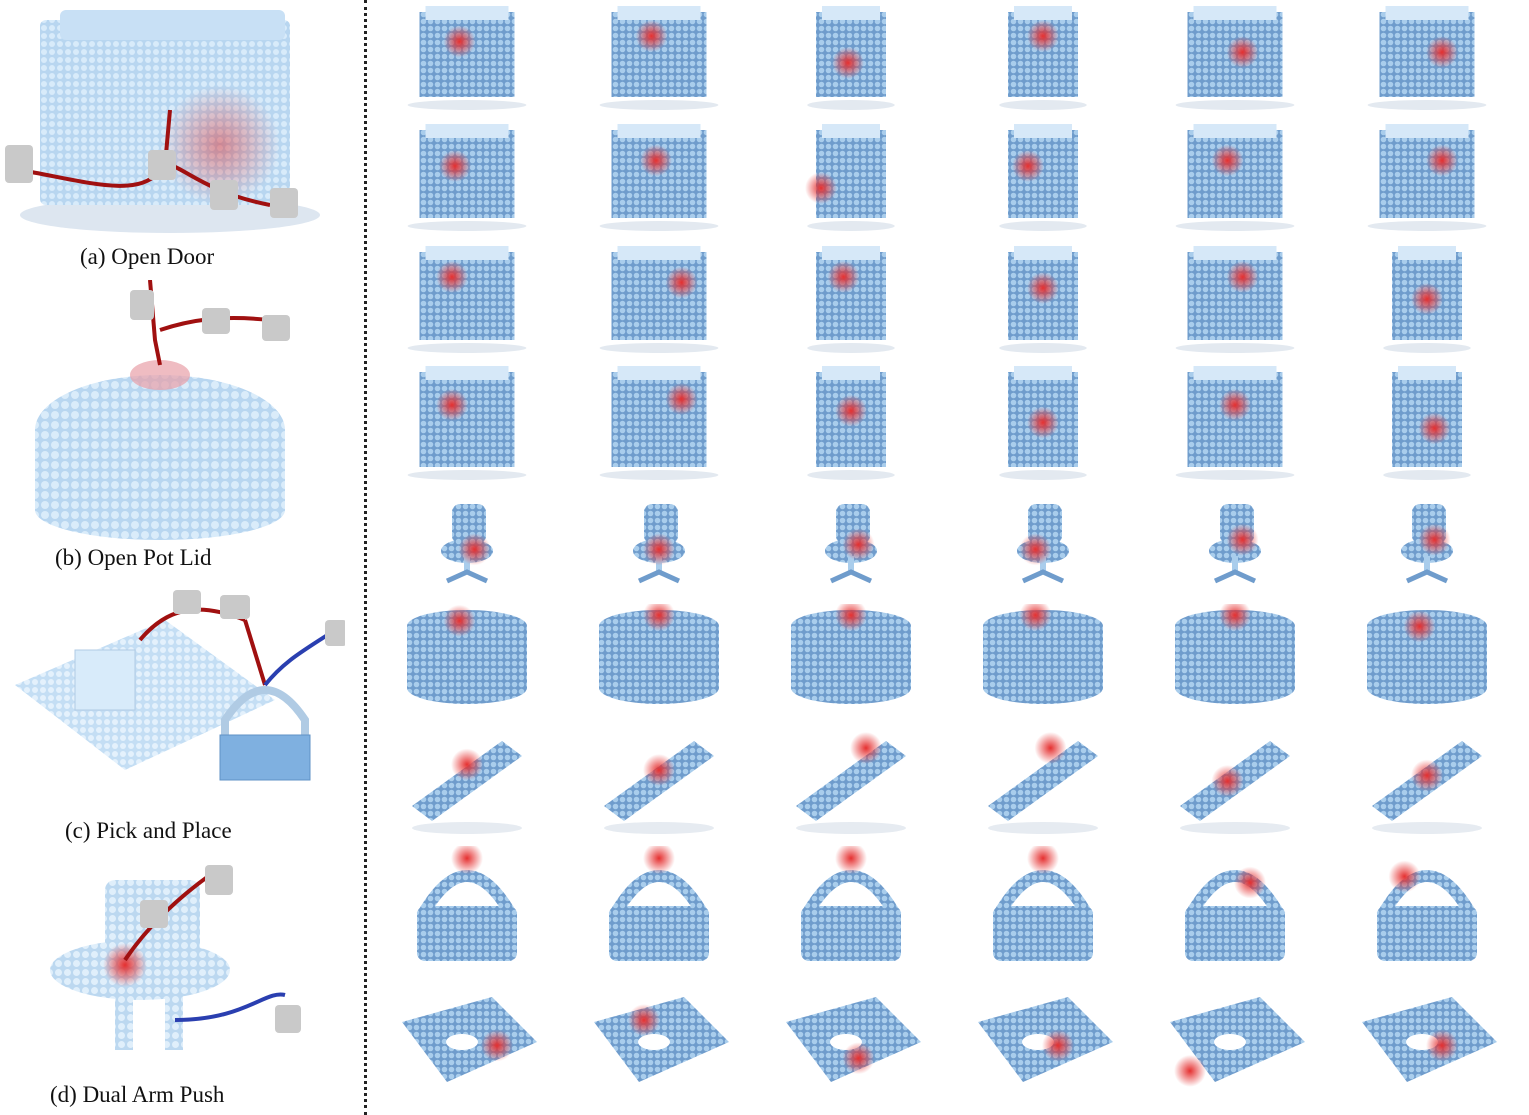 Image resolution: width=1529 pixels, height=1115 pixels. Describe the element at coordinates (1427, 57) in the screenshot. I see `pointcloud-cabinet-door-r1c6` at that location.